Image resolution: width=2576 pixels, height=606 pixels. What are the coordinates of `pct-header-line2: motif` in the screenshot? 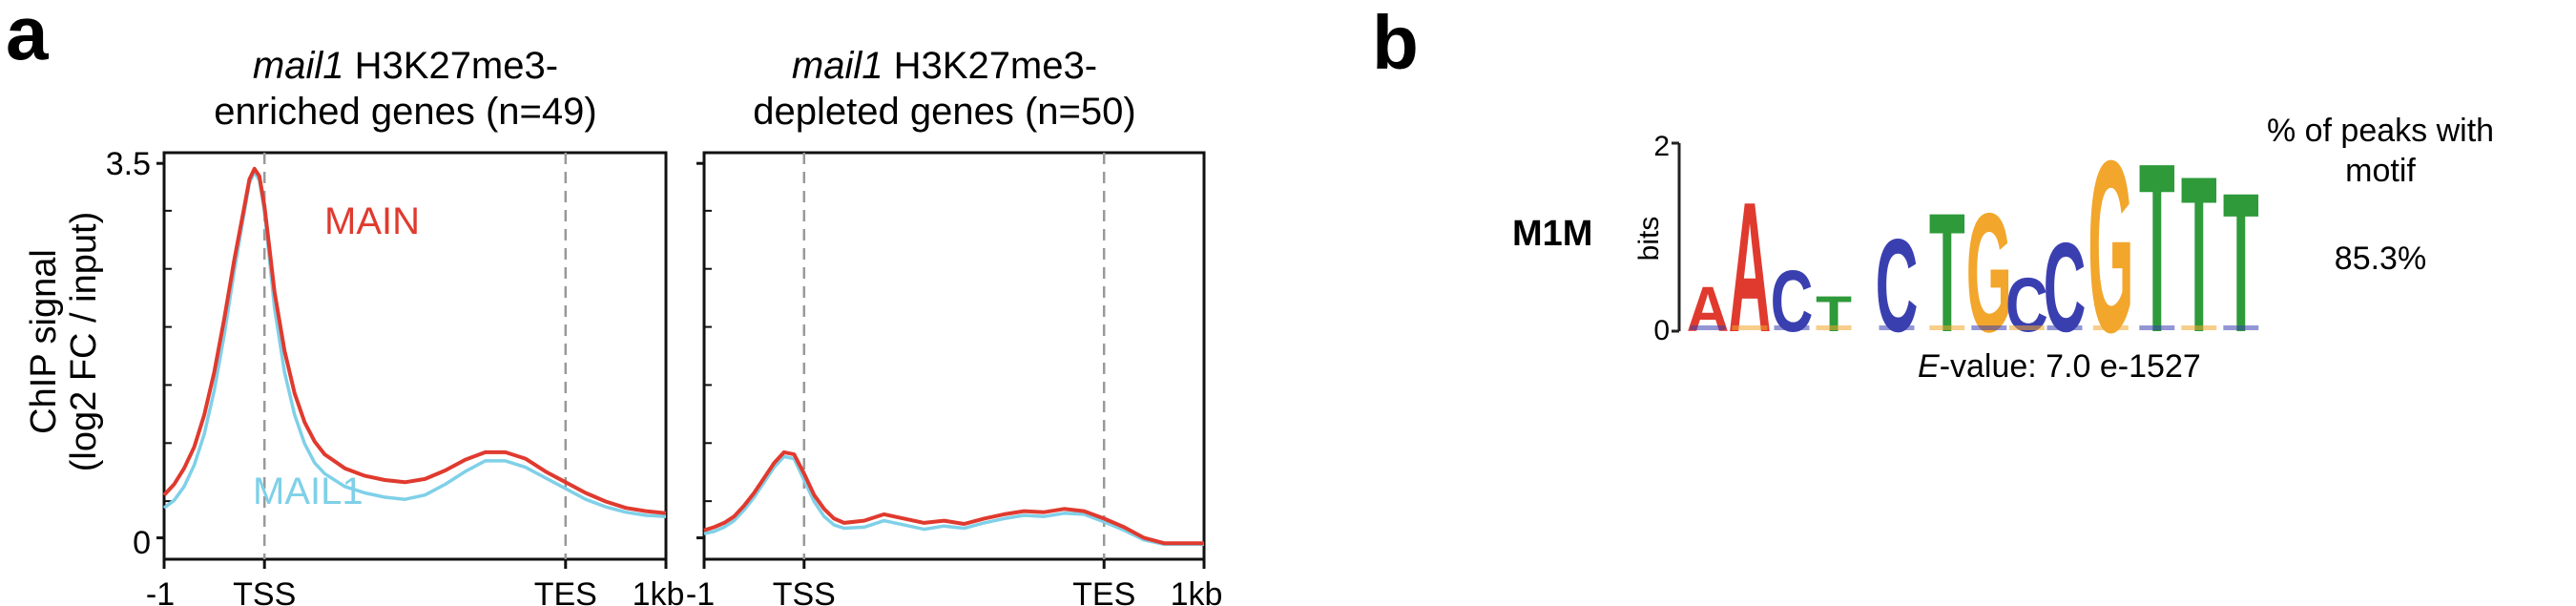 It's located at (2380, 171).